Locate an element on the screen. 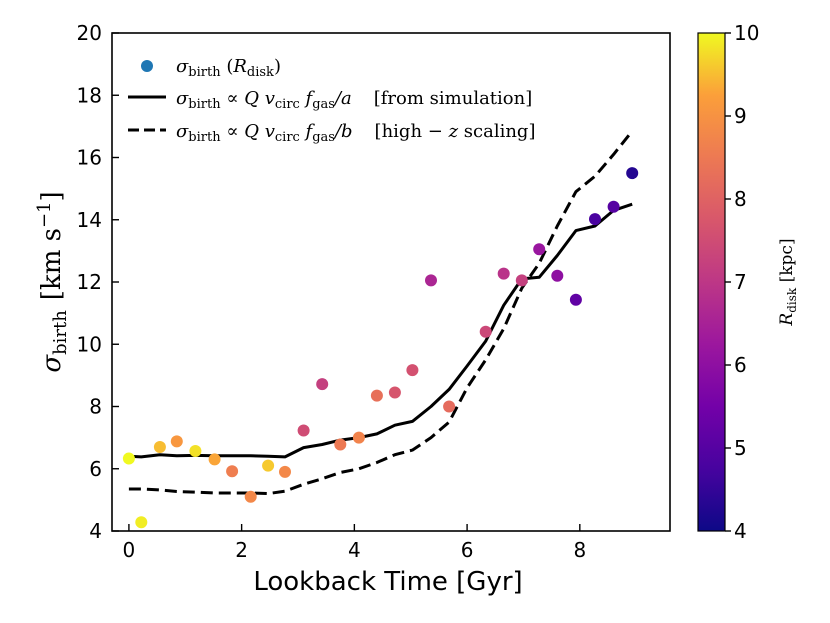  colorbar-gradient is located at coordinates (711, 282).